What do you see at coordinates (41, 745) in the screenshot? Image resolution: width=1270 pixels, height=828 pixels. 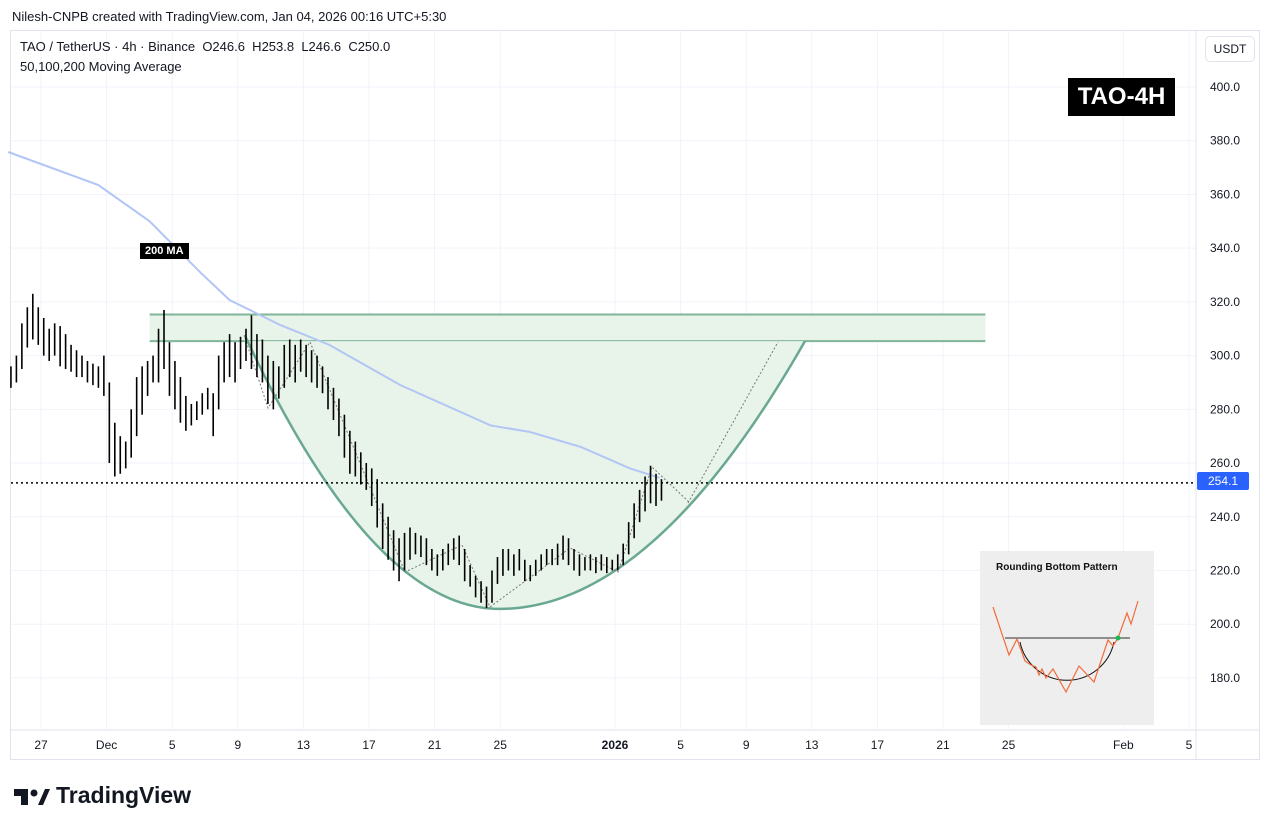 I see `time-tick-label: 27` at bounding box center [41, 745].